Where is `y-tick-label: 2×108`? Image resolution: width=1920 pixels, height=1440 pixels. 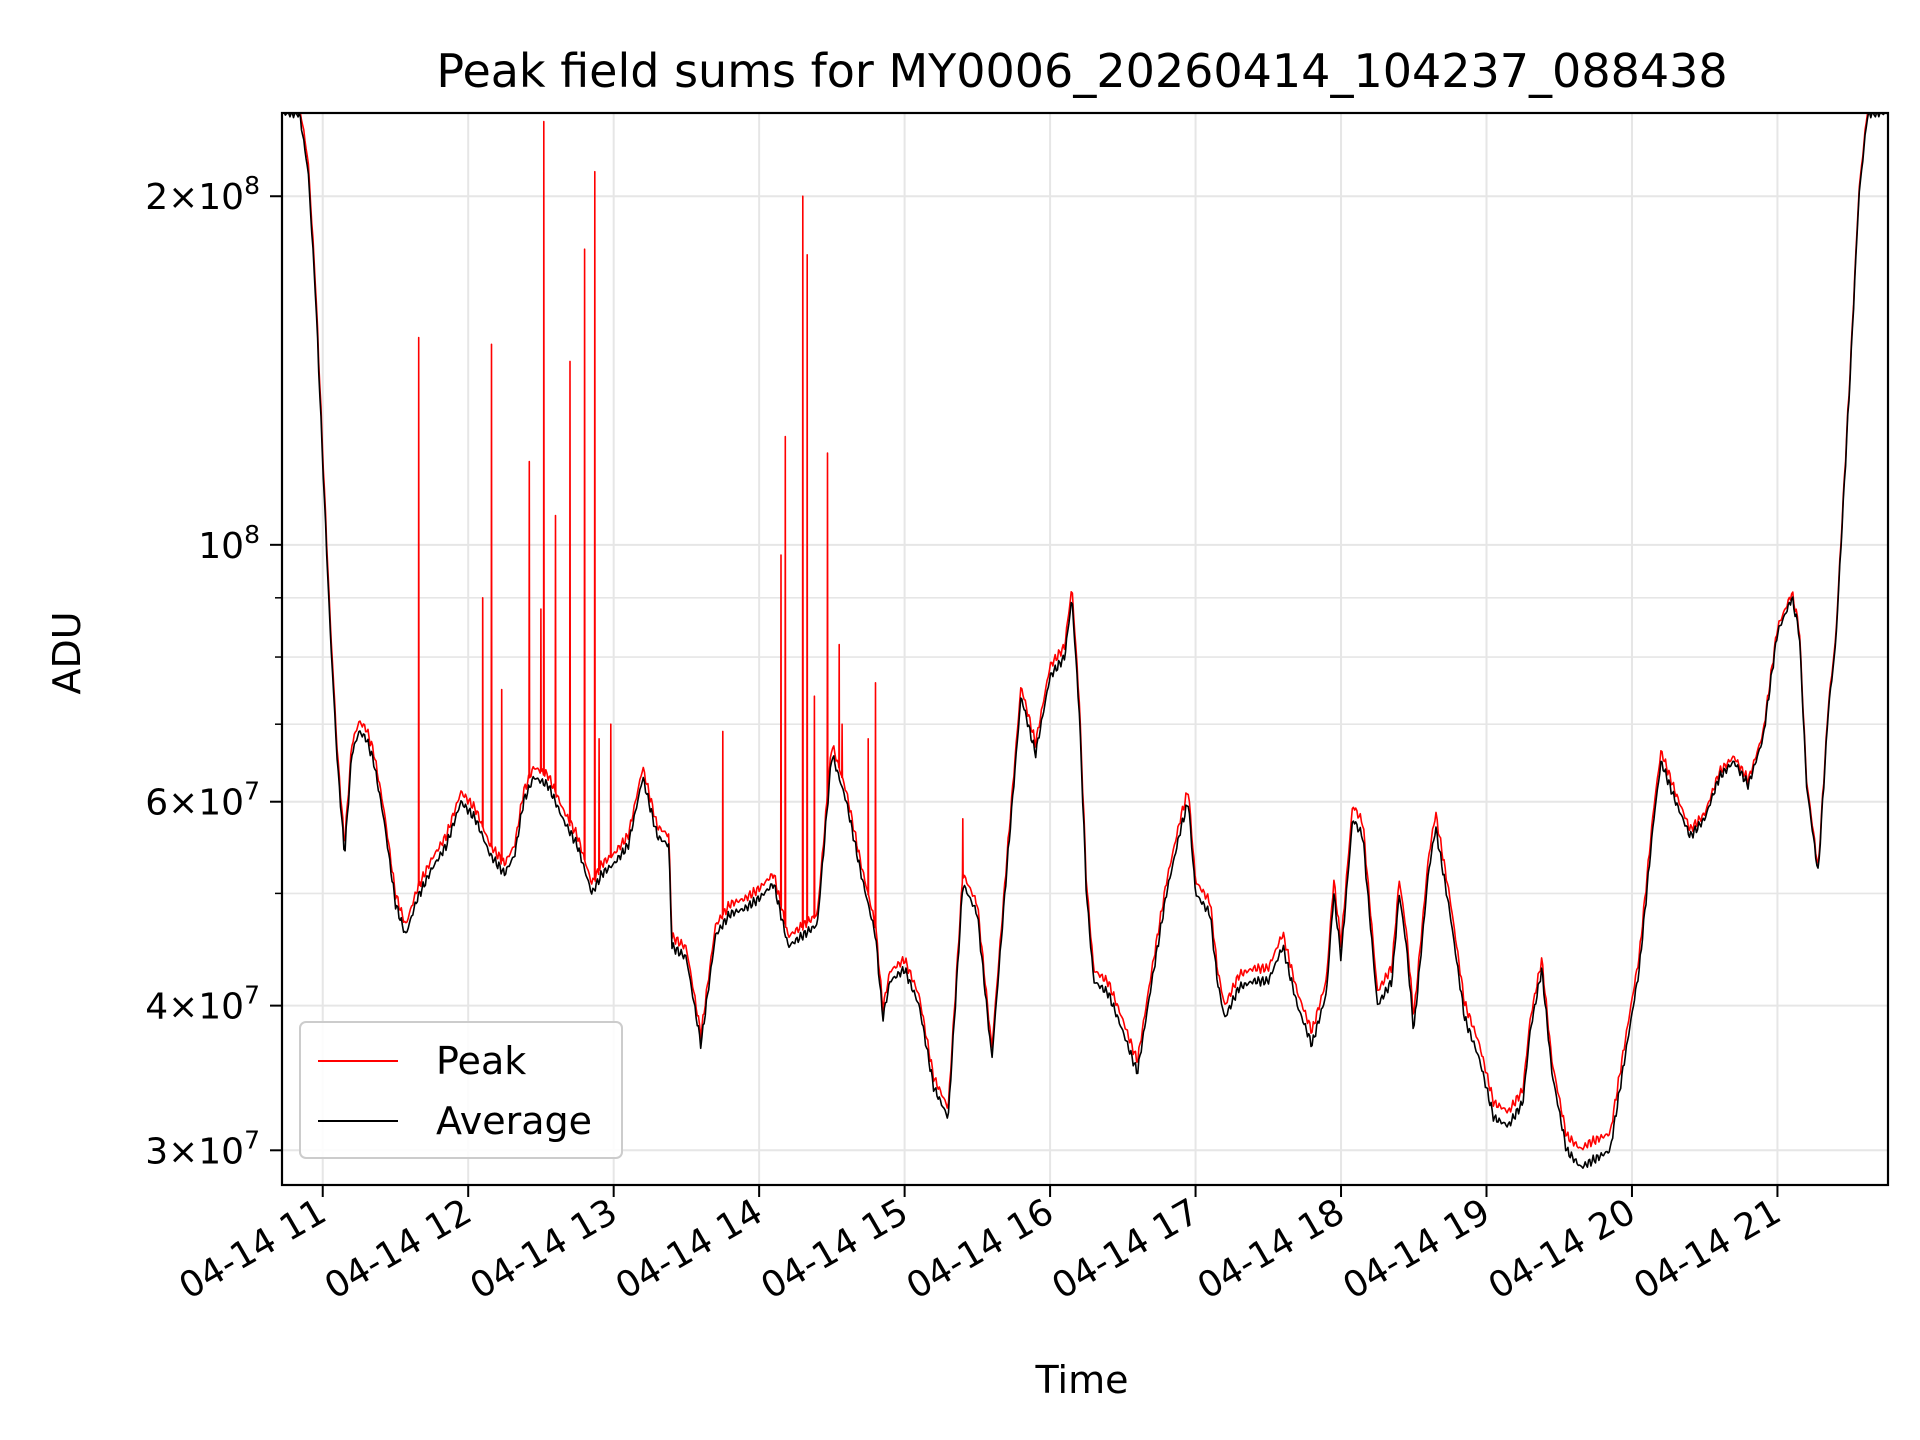
y-tick-label: 2×108 is located at coordinates (202, 194).